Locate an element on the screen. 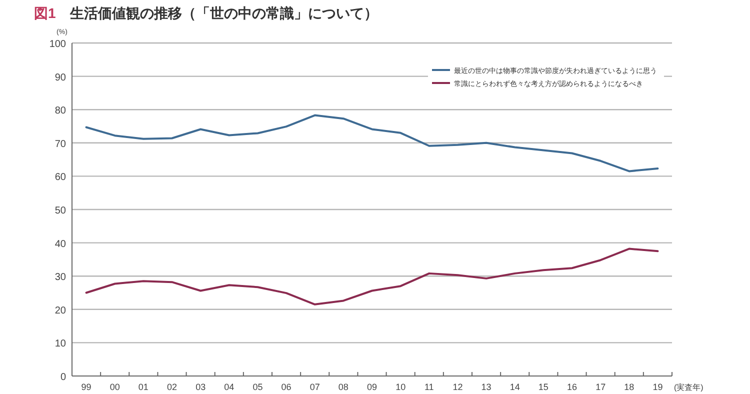 The height and width of the screenshot is (394, 750). x-tick-label: 17 is located at coordinates (601, 387).